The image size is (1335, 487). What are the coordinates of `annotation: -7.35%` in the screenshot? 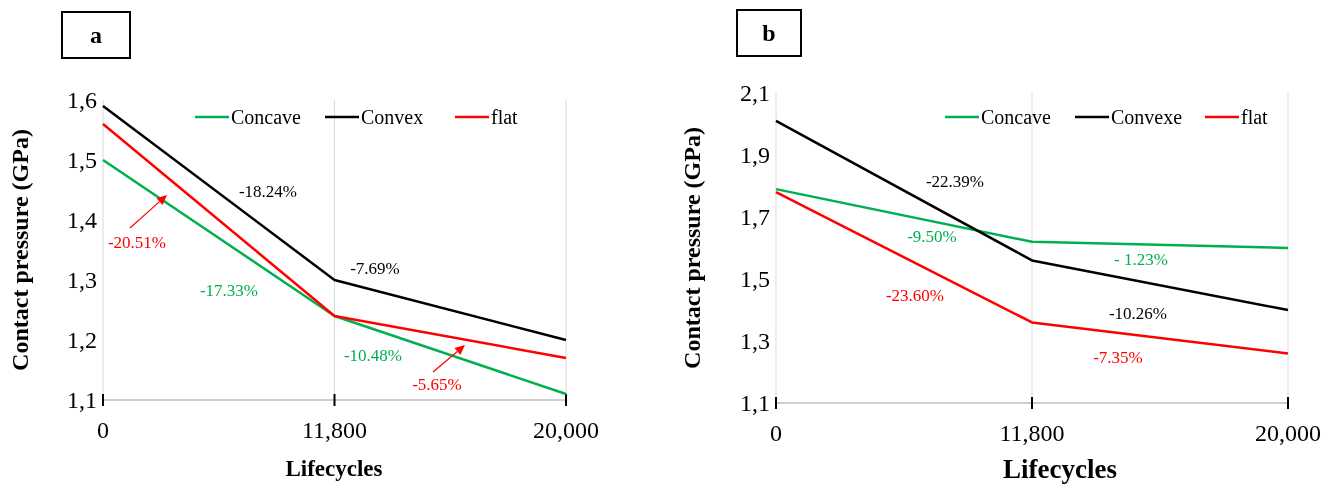 It's located at (1118, 357).